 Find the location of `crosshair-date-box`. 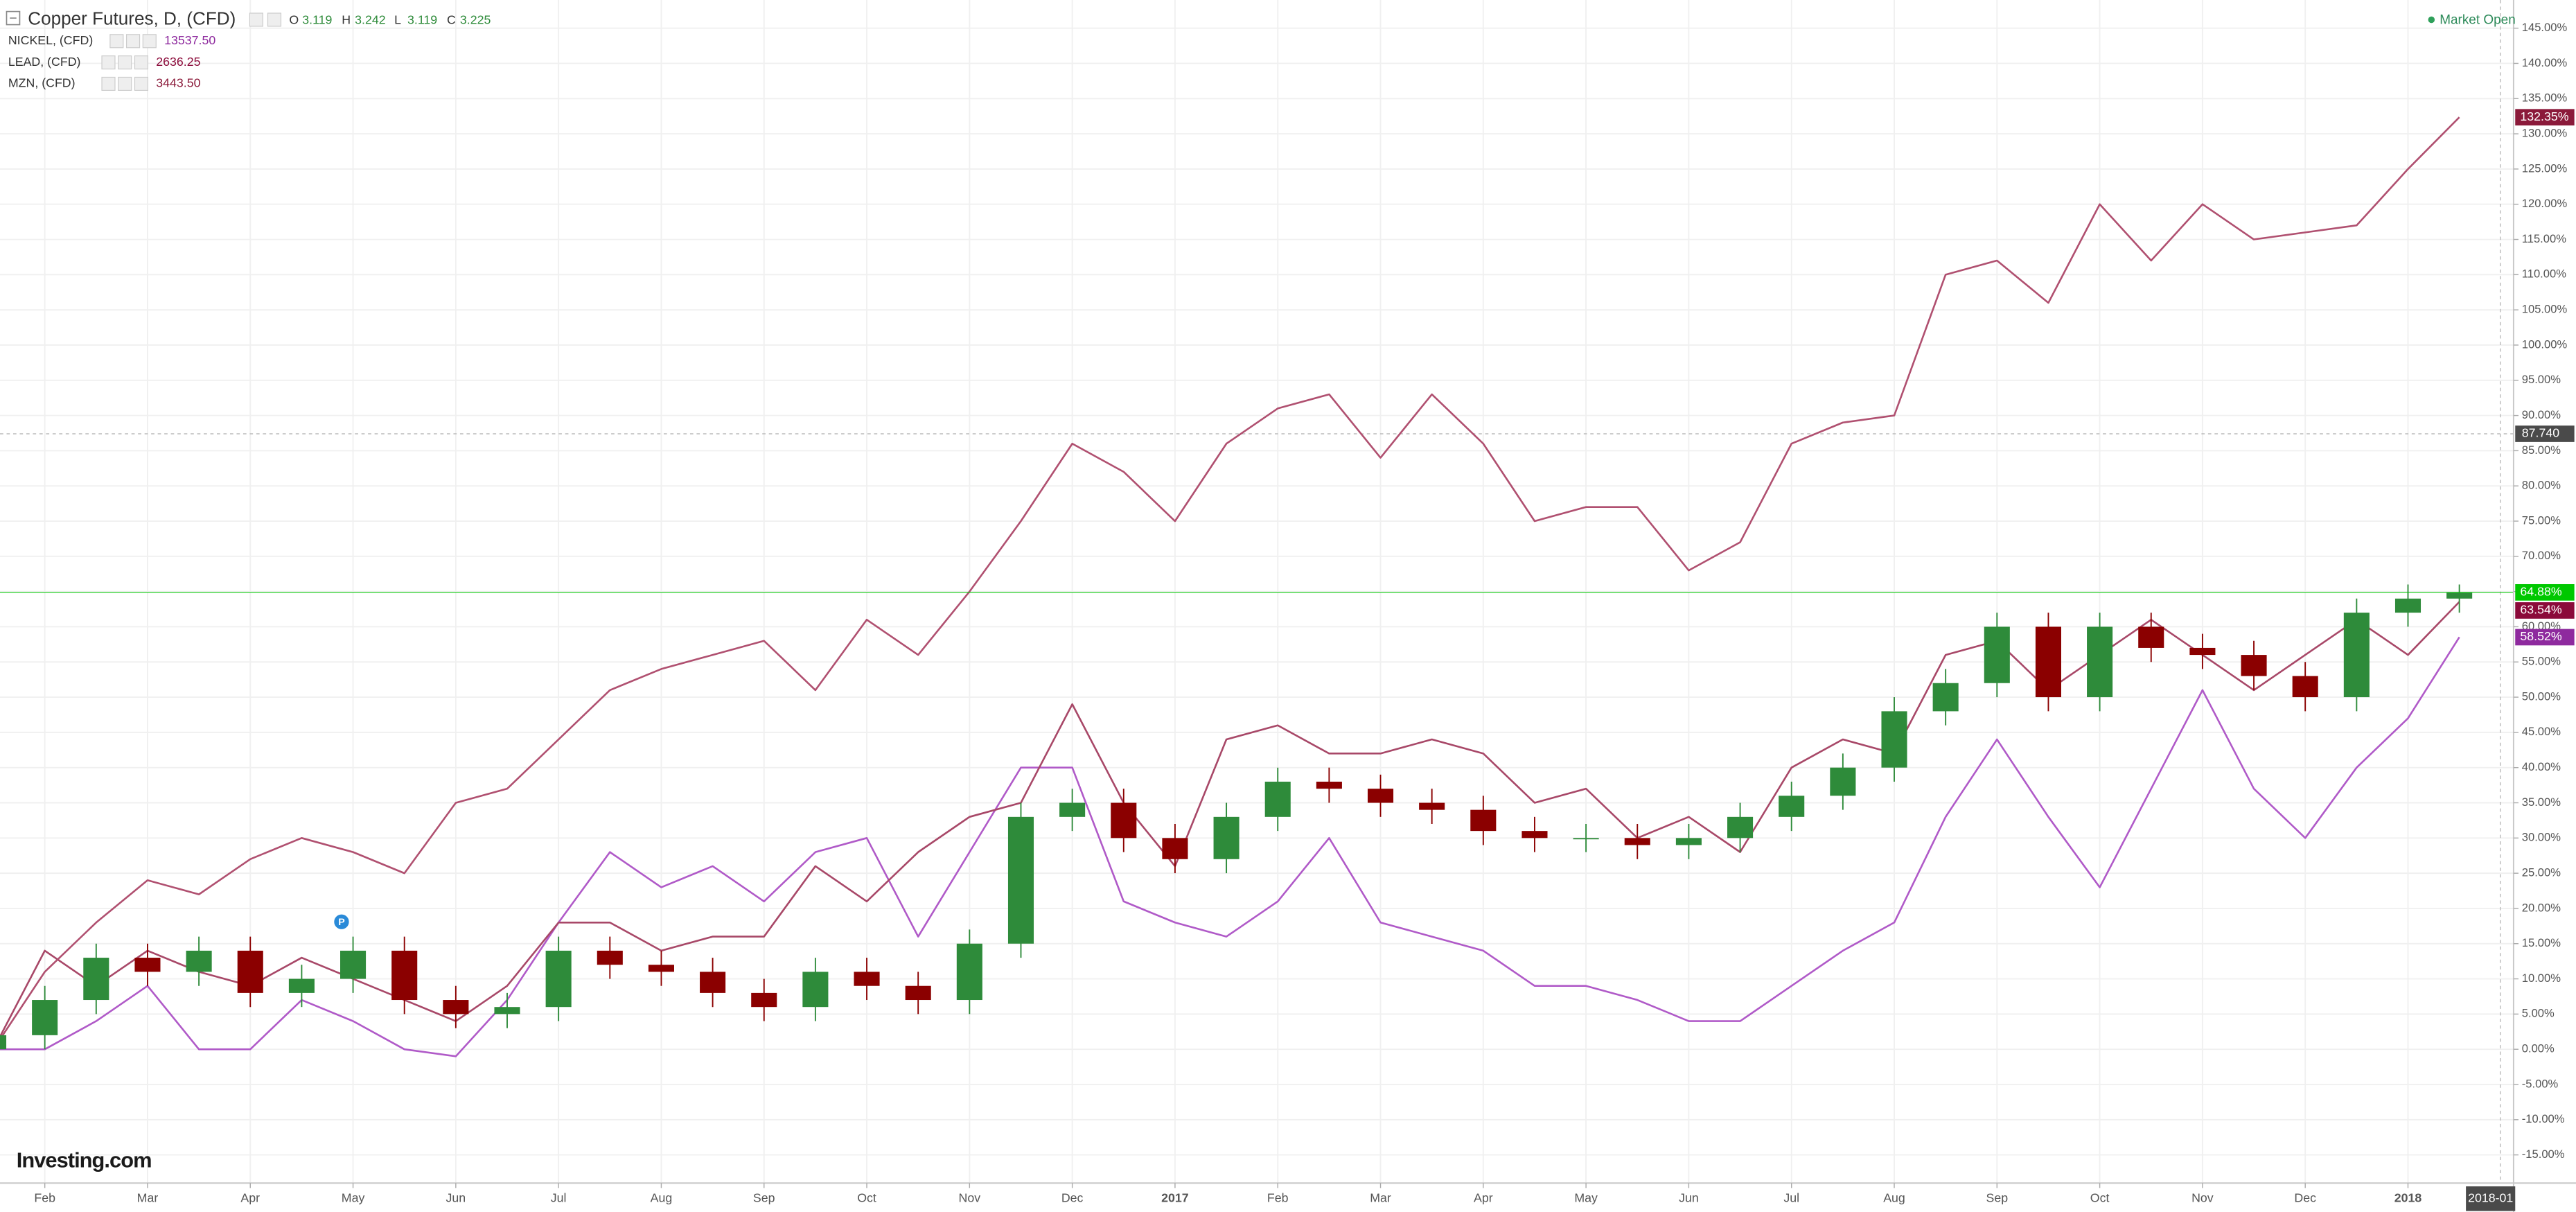

crosshair-date-box is located at coordinates (2491, 1198).